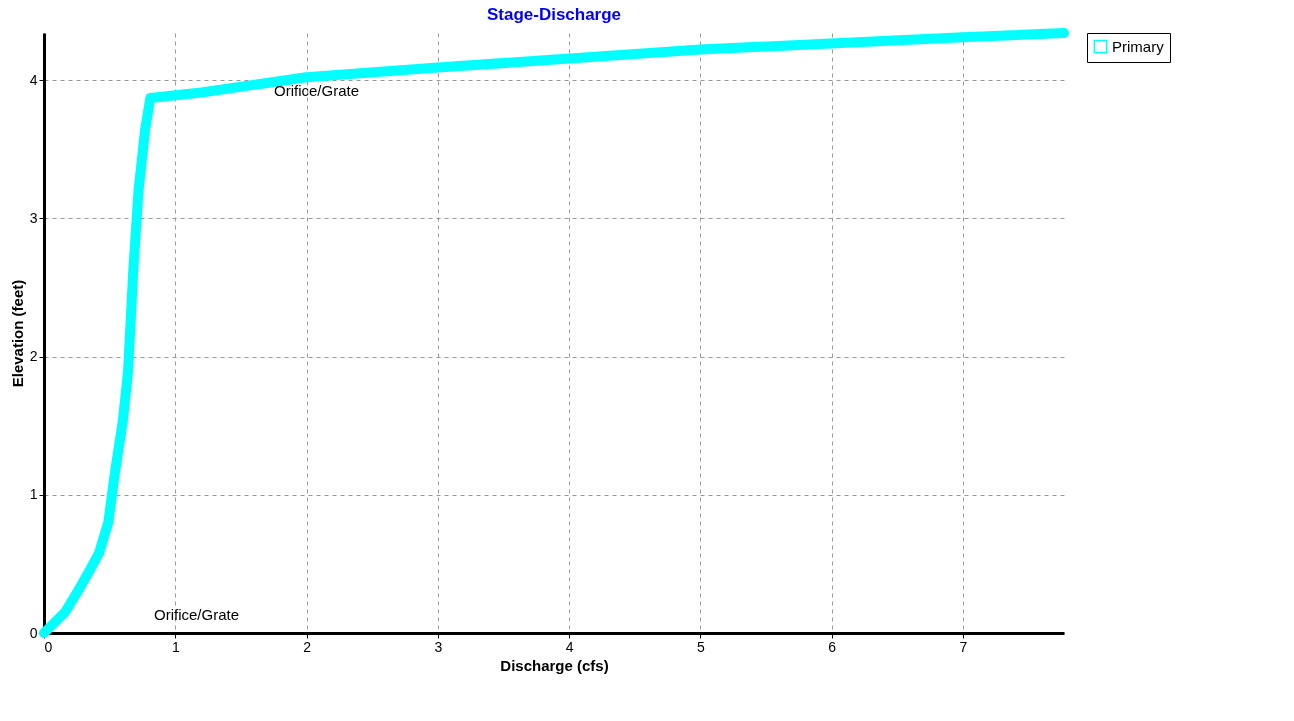 The height and width of the screenshot is (721, 1294). Describe the element at coordinates (307, 646) in the screenshot. I see `x-tick-label: 2` at that location.